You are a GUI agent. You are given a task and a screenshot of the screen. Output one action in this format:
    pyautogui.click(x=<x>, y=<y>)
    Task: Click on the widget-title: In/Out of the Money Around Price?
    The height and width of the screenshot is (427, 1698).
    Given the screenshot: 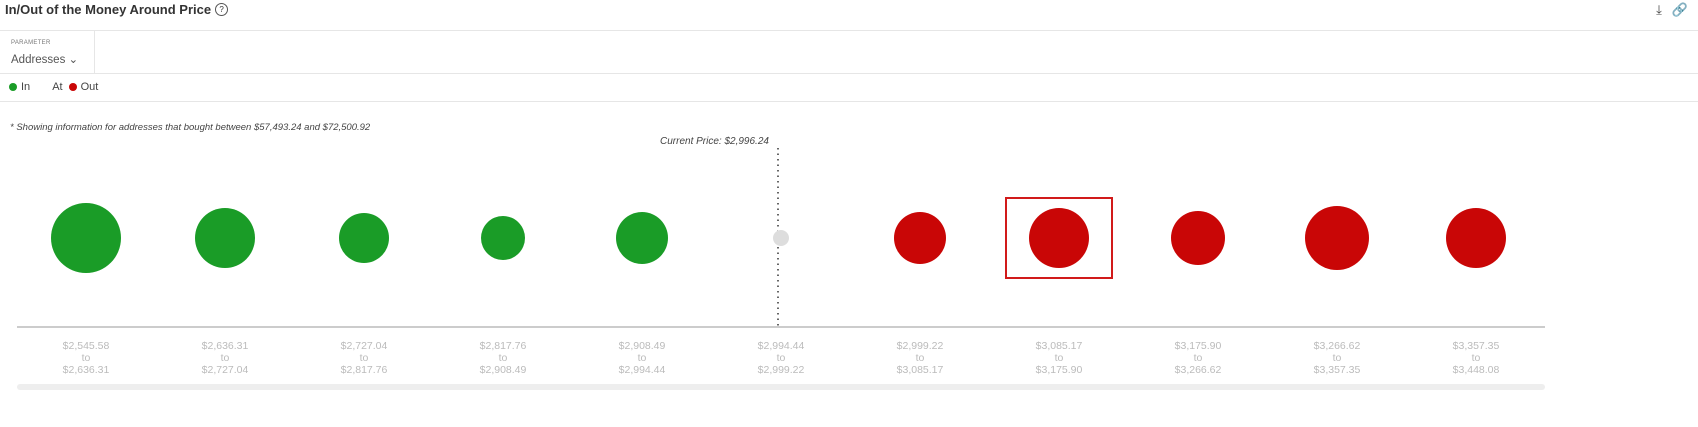 What is the action you would take?
    pyautogui.click(x=117, y=9)
    